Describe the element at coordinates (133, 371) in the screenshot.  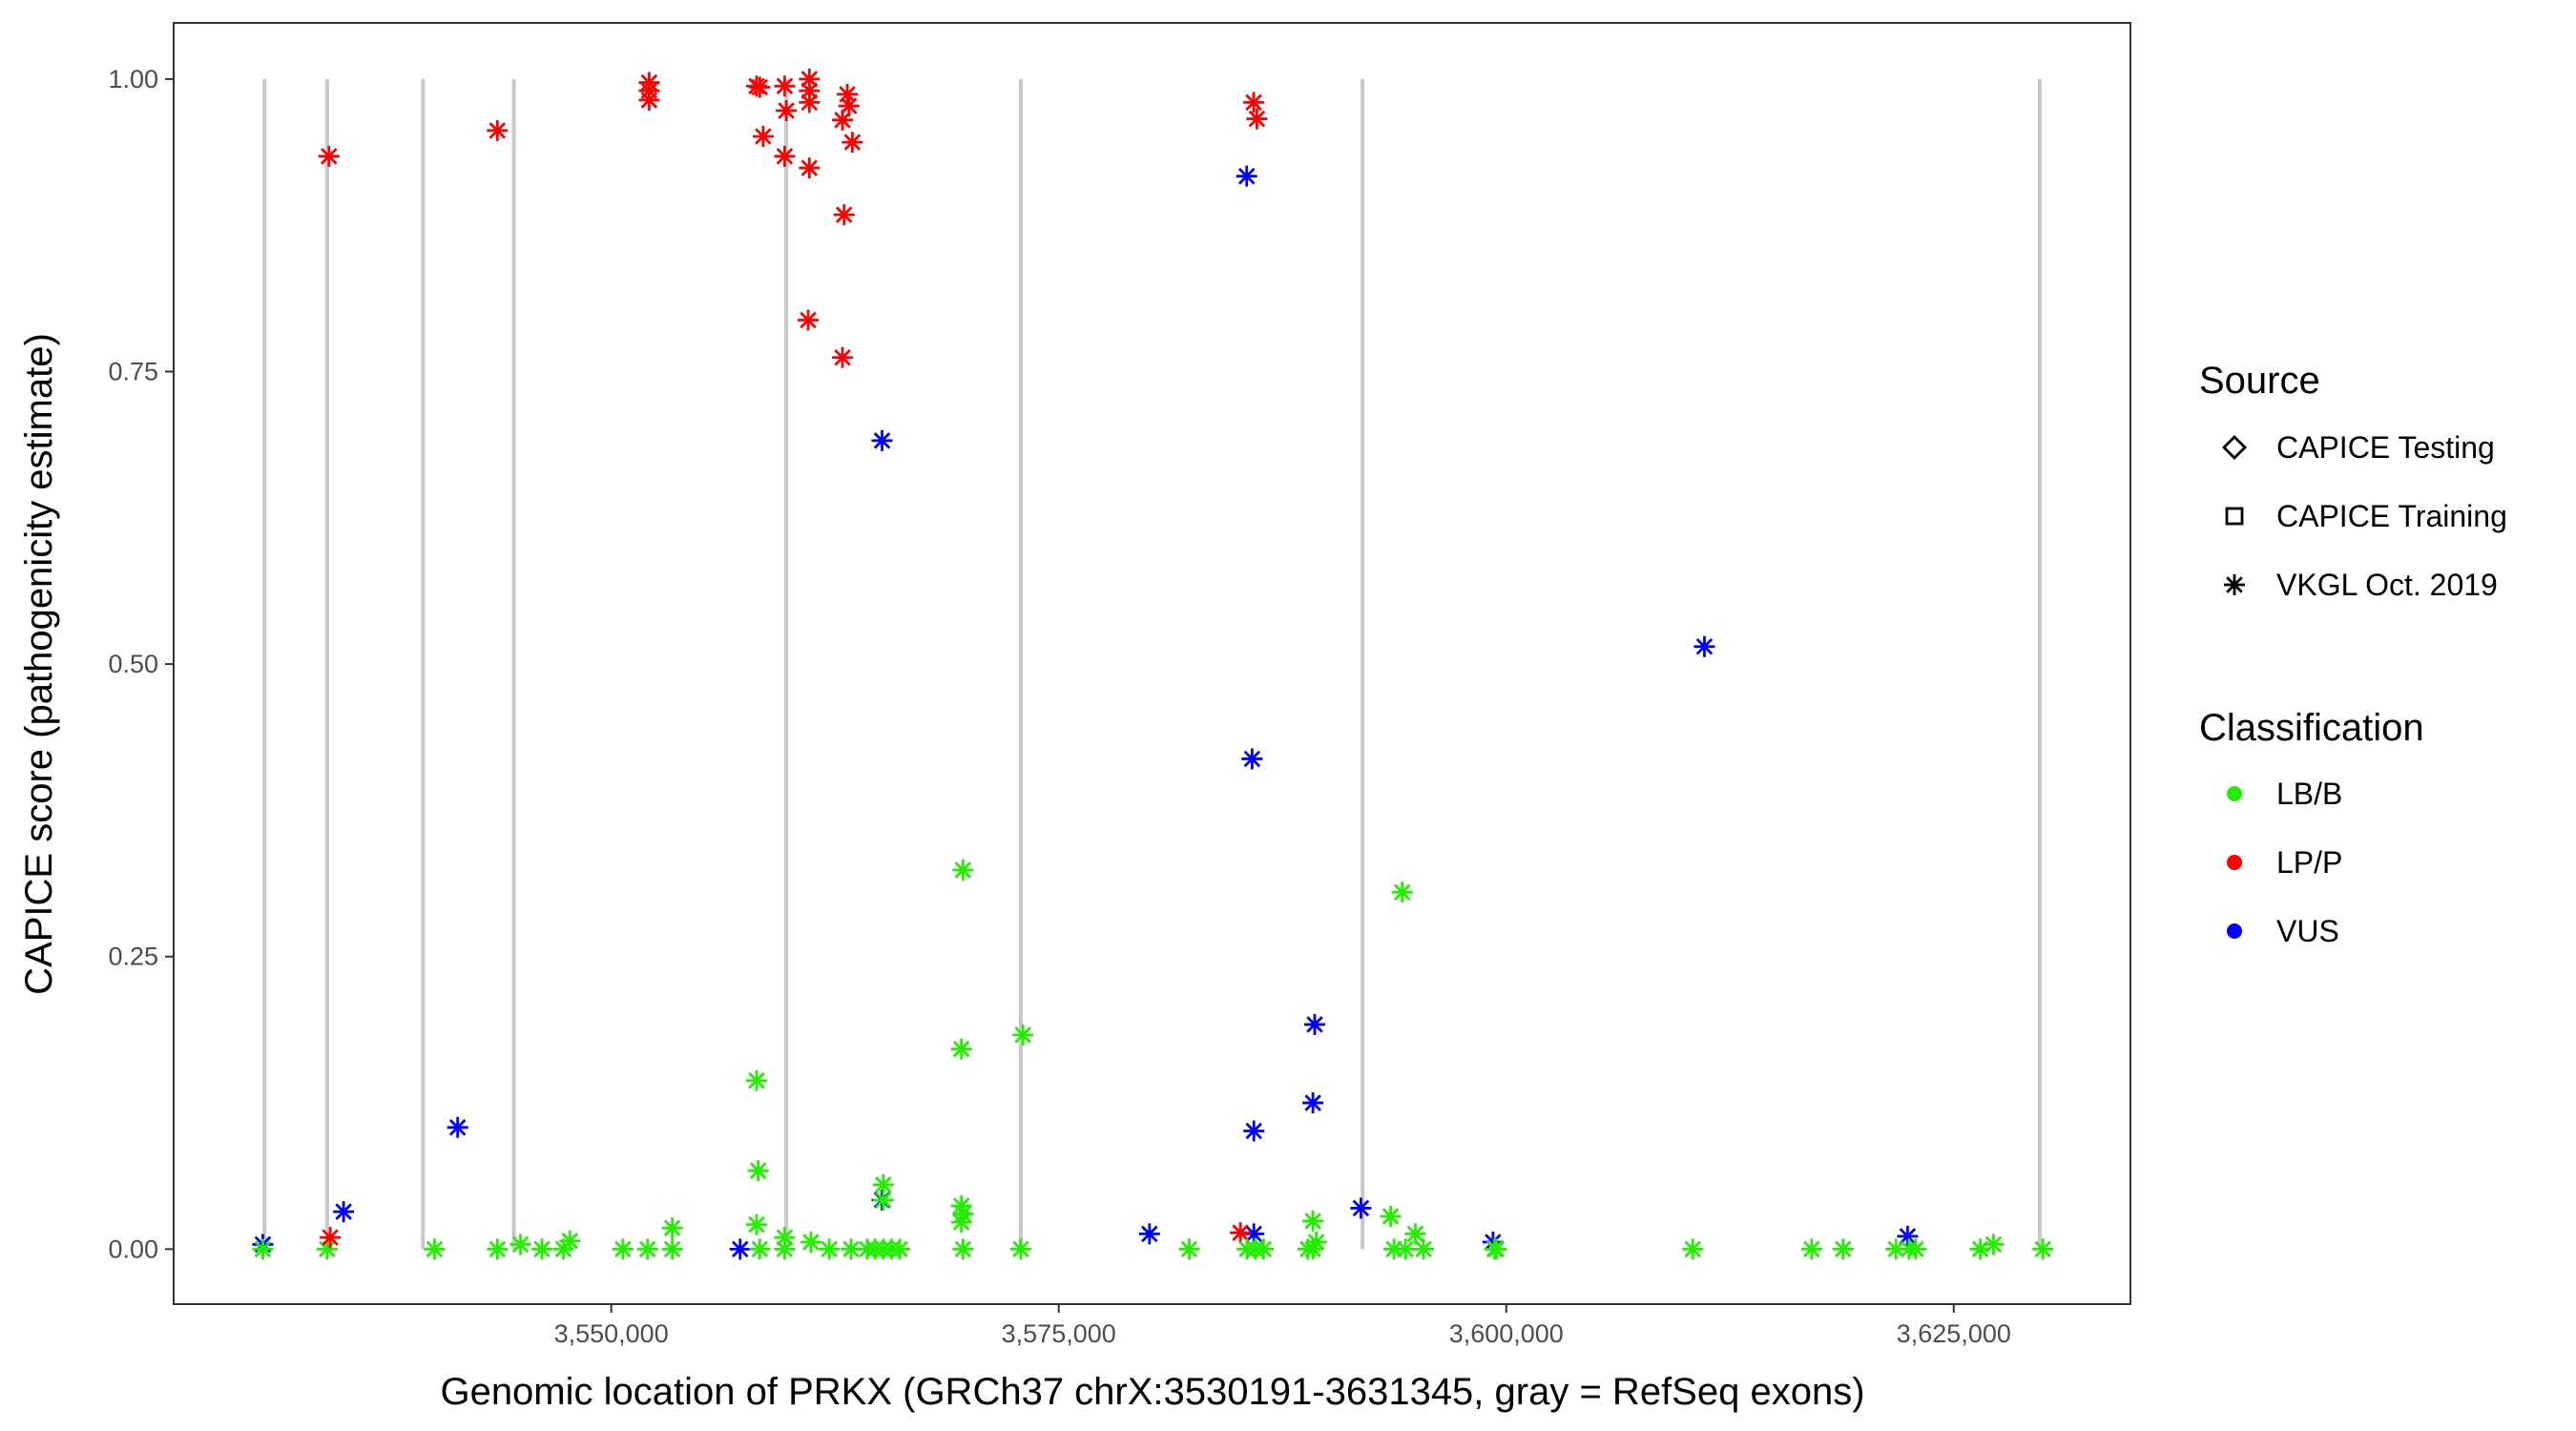
I see `y-tick-label: 0.75` at that location.